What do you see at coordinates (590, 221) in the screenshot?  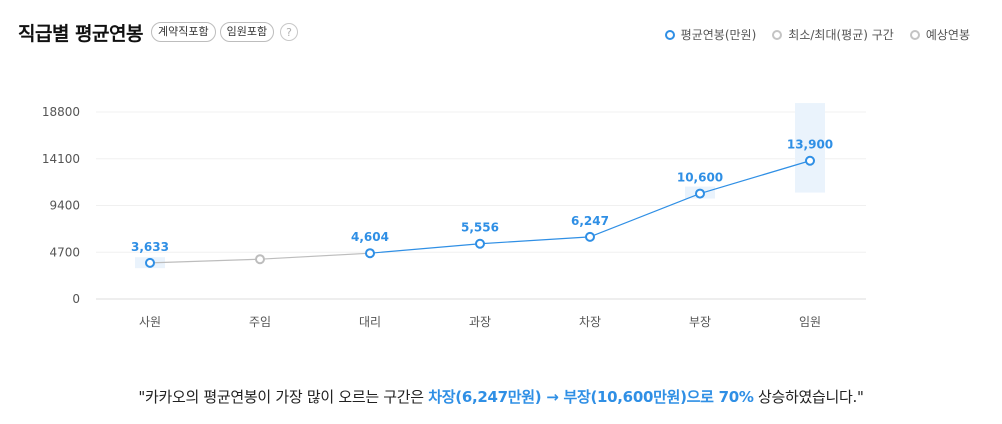 I see `data-label: 6,247` at bounding box center [590, 221].